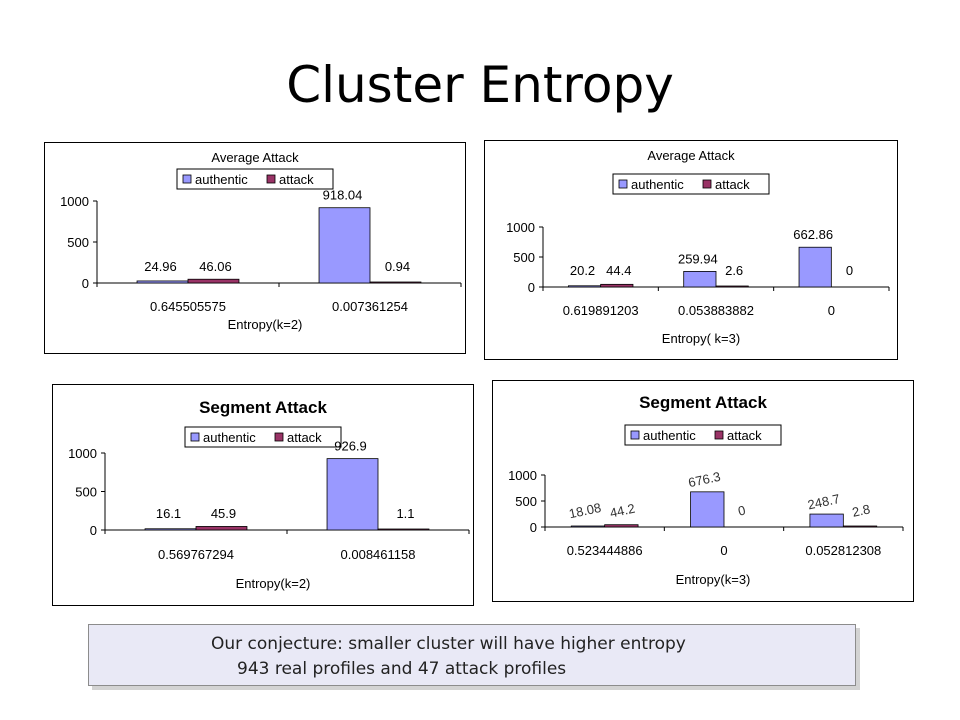 The image size is (960, 720). Describe the element at coordinates (582, 270) in the screenshot. I see `data-label-authentic: 20.2` at that location.